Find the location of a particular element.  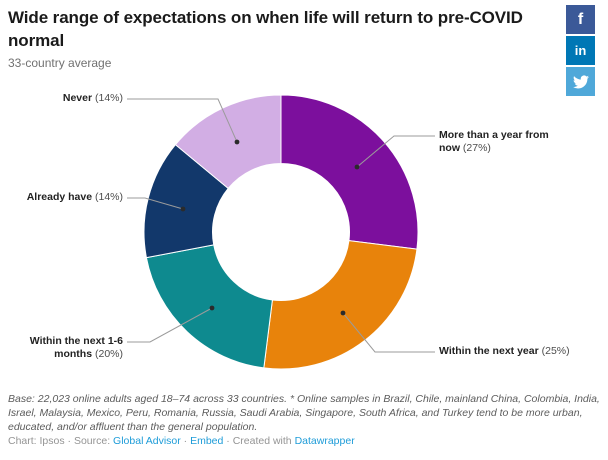

segment-label-name: Never is located at coordinates (77, 98).